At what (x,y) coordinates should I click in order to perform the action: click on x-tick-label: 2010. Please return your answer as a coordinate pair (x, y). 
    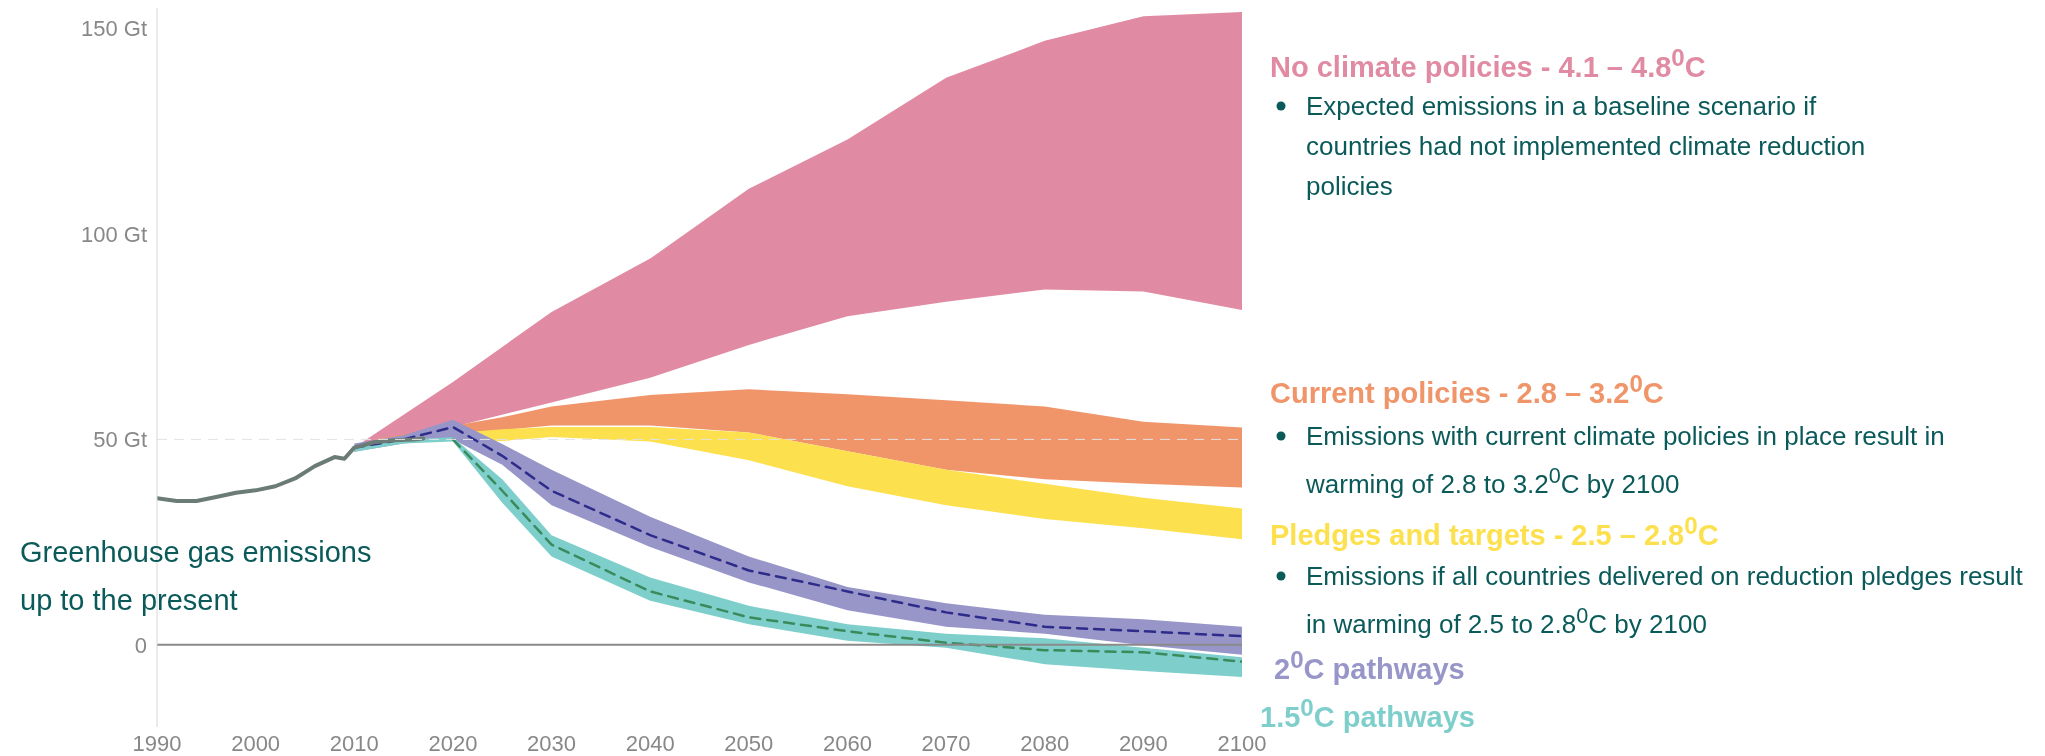
    Looking at the image, I should click on (354, 743).